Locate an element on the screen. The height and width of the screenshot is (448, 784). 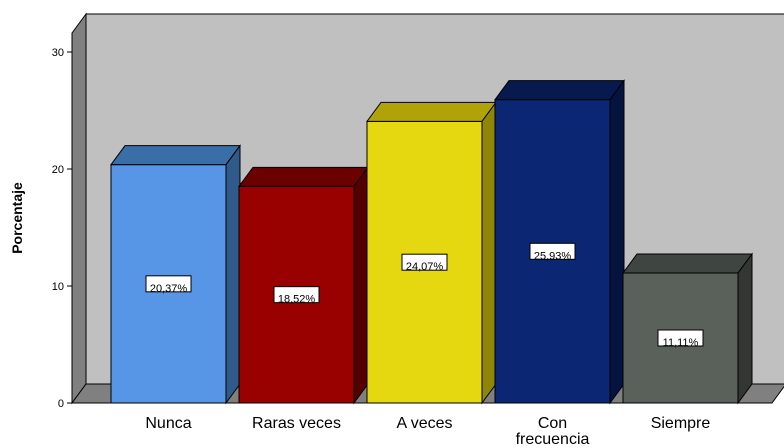
bar-5: 11,11% is located at coordinates (687, 328).